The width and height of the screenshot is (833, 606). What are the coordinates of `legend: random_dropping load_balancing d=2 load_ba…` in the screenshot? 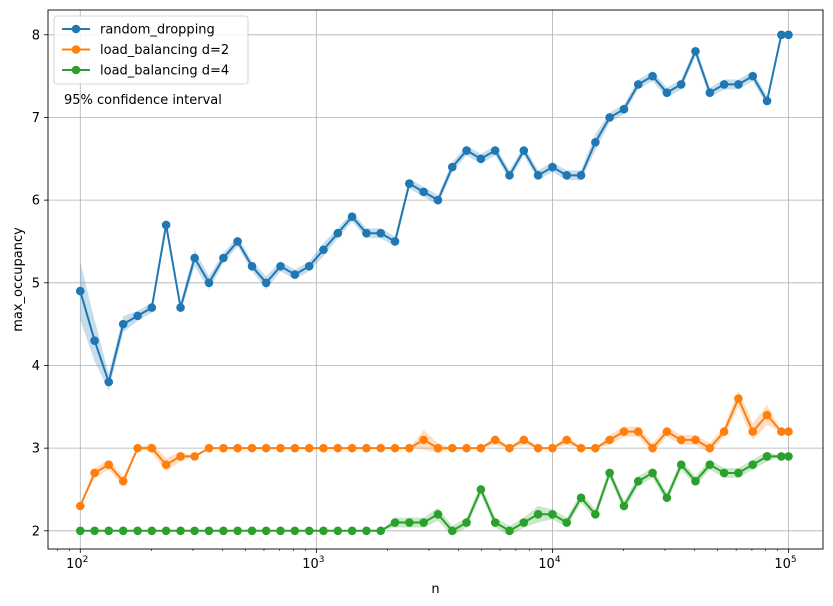 It's located at (151, 50).